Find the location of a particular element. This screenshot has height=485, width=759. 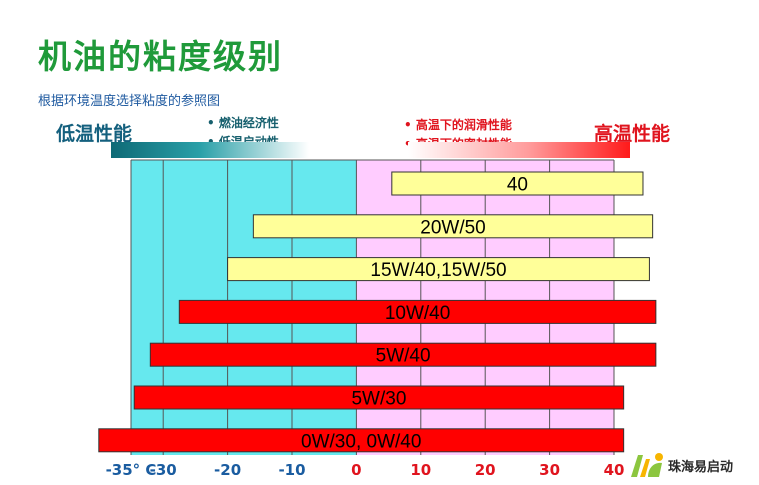

page-subtitle: 根据环境温度选择粘度的参照图 is located at coordinates (129, 101).